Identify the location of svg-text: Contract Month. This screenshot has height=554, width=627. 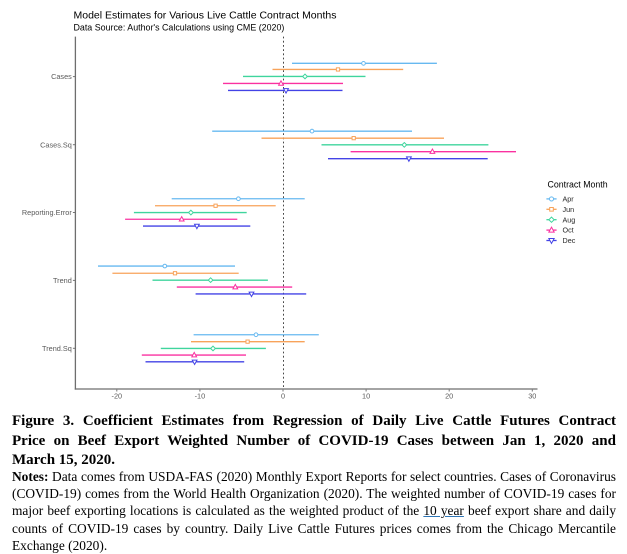
(578, 184).